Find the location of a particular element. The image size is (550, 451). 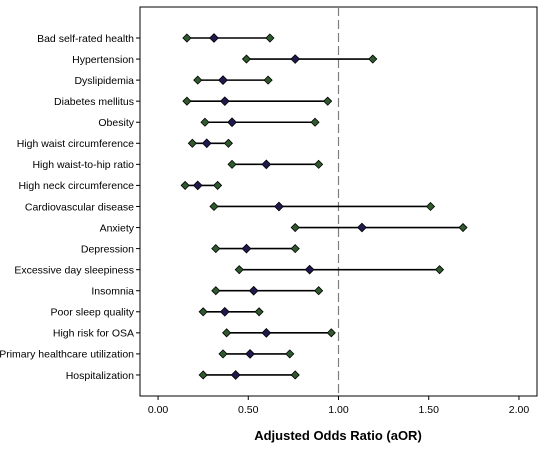

row-label: High neck circumference is located at coordinates (76, 186).